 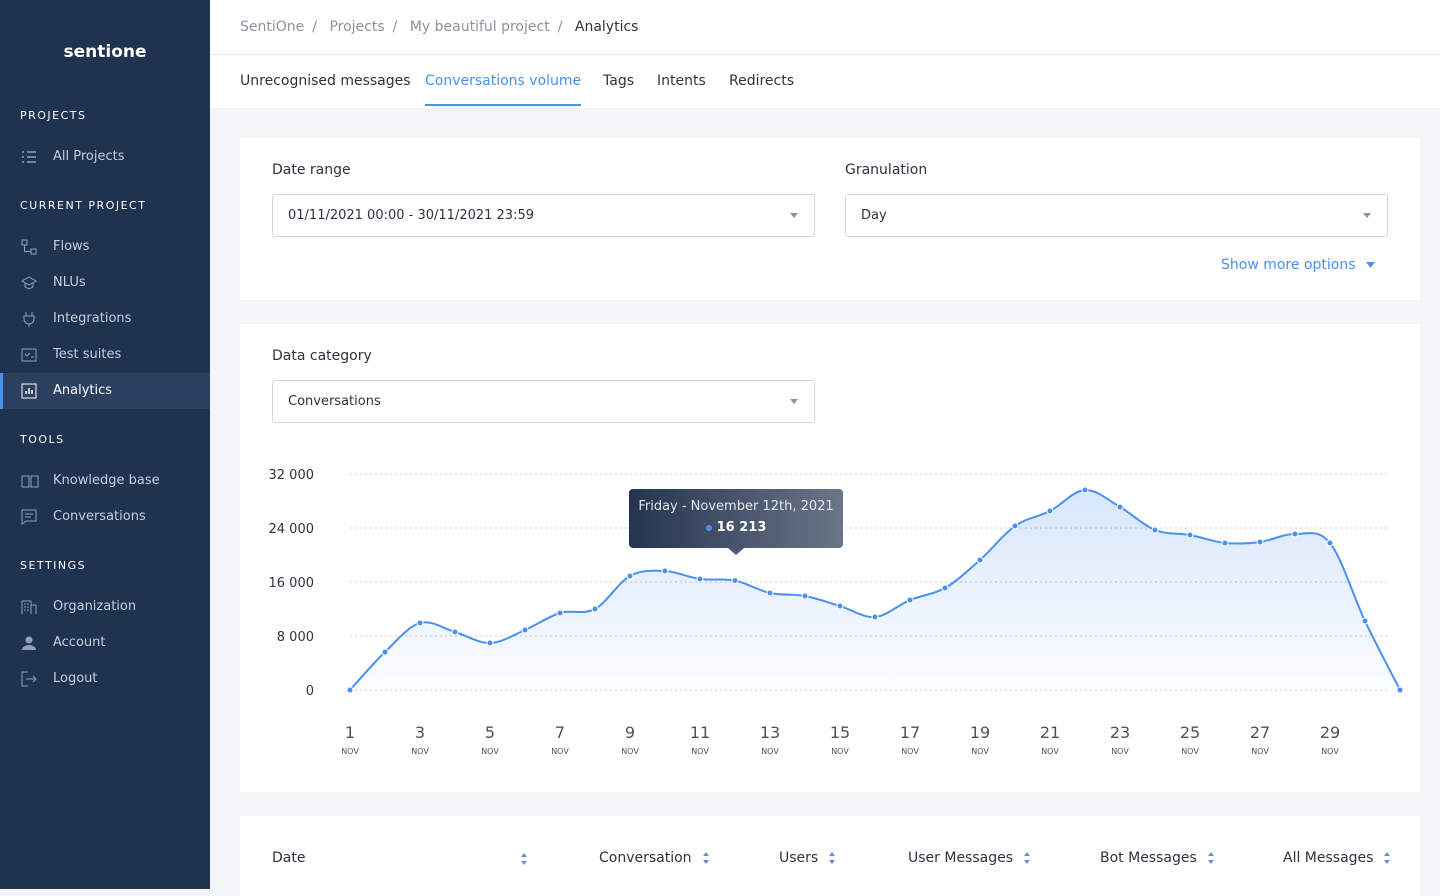 What do you see at coordinates (292, 529) in the screenshot?
I see `y-tick-label: 24 000` at bounding box center [292, 529].